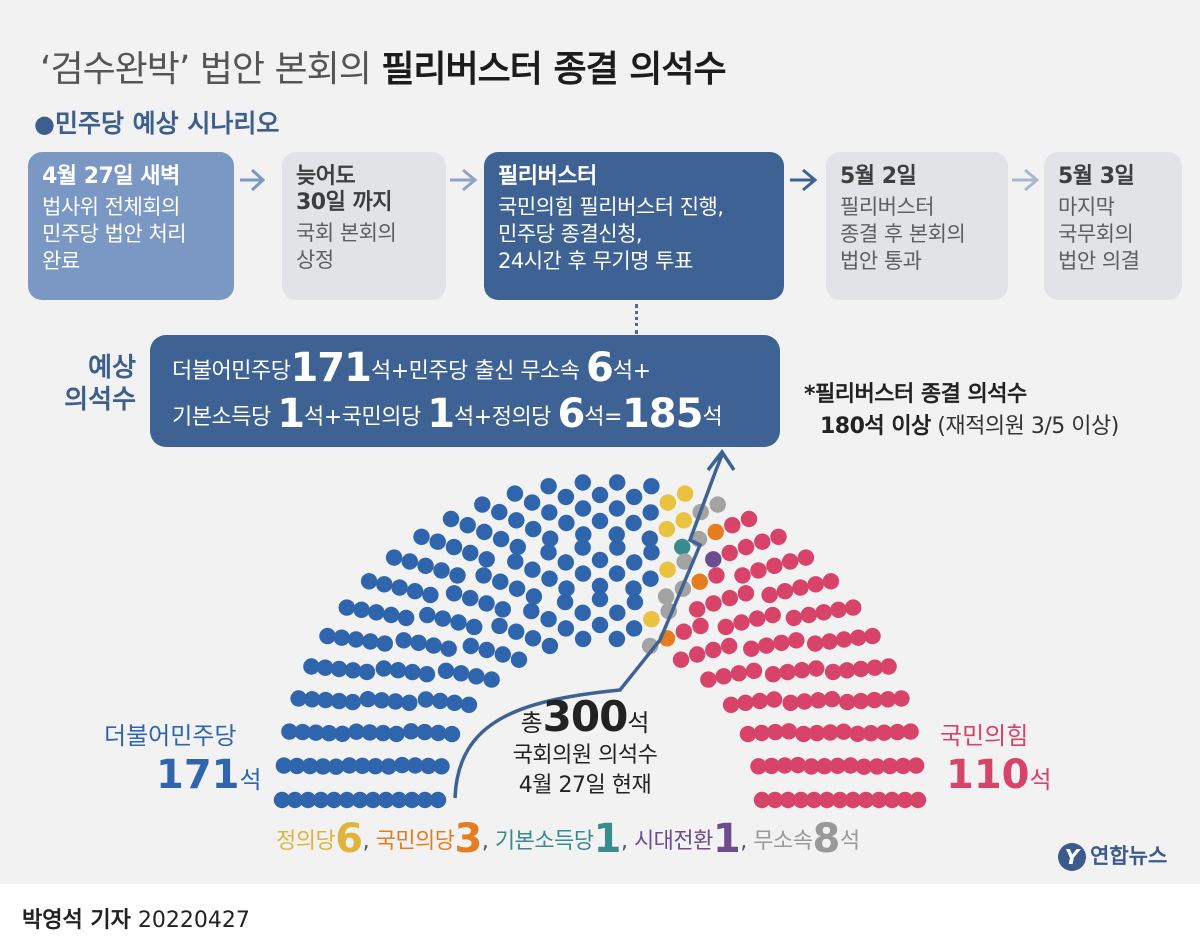 Image resolution: width=1200 pixels, height=940 pixels. Describe the element at coordinates (636, 319) in the screenshot. I see `dotted-connector` at that location.